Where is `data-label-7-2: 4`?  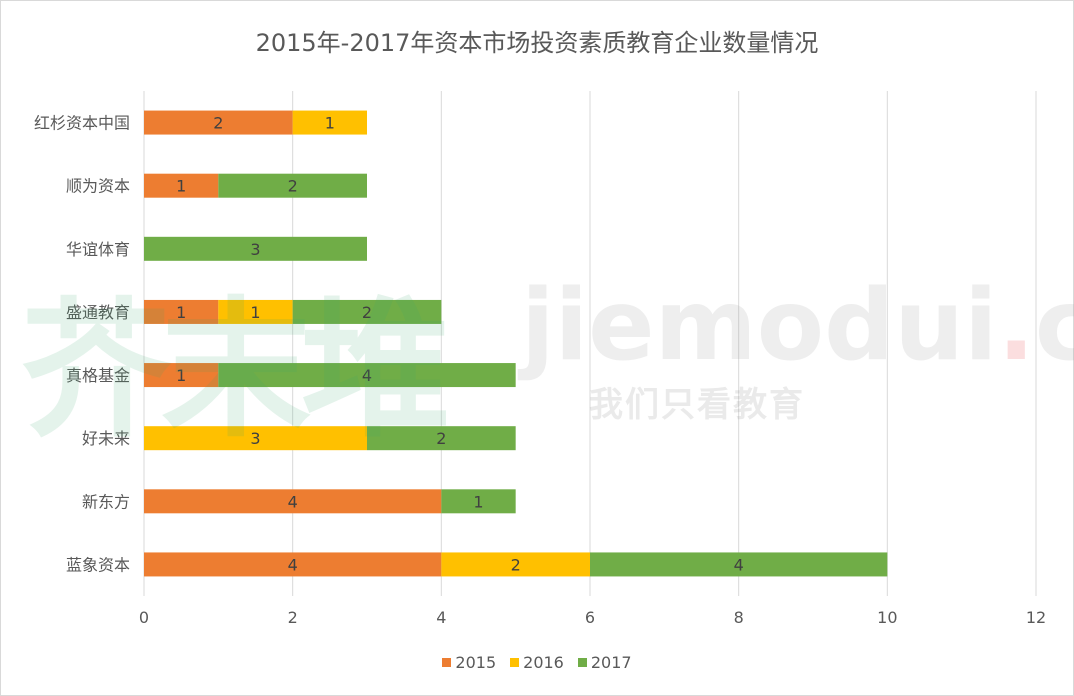
data-label-7-2: 4 is located at coordinates (739, 564).